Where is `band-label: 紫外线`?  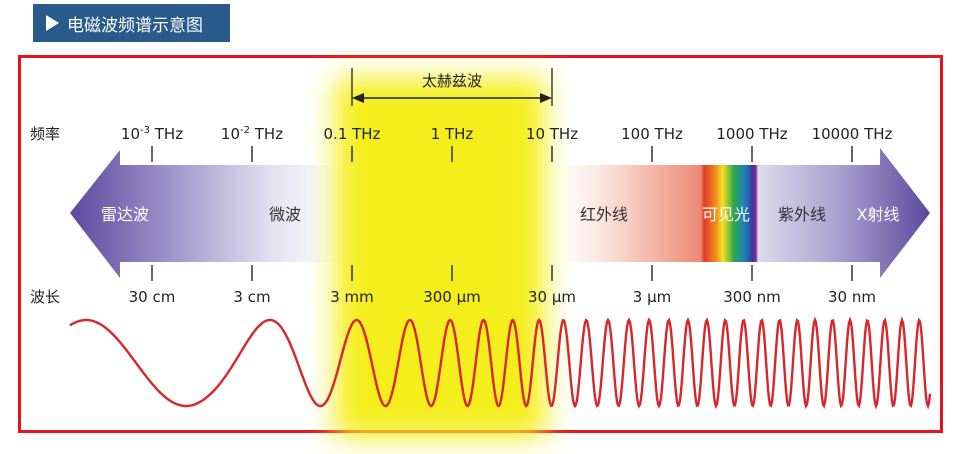
band-label: 紫外线 is located at coordinates (802, 214).